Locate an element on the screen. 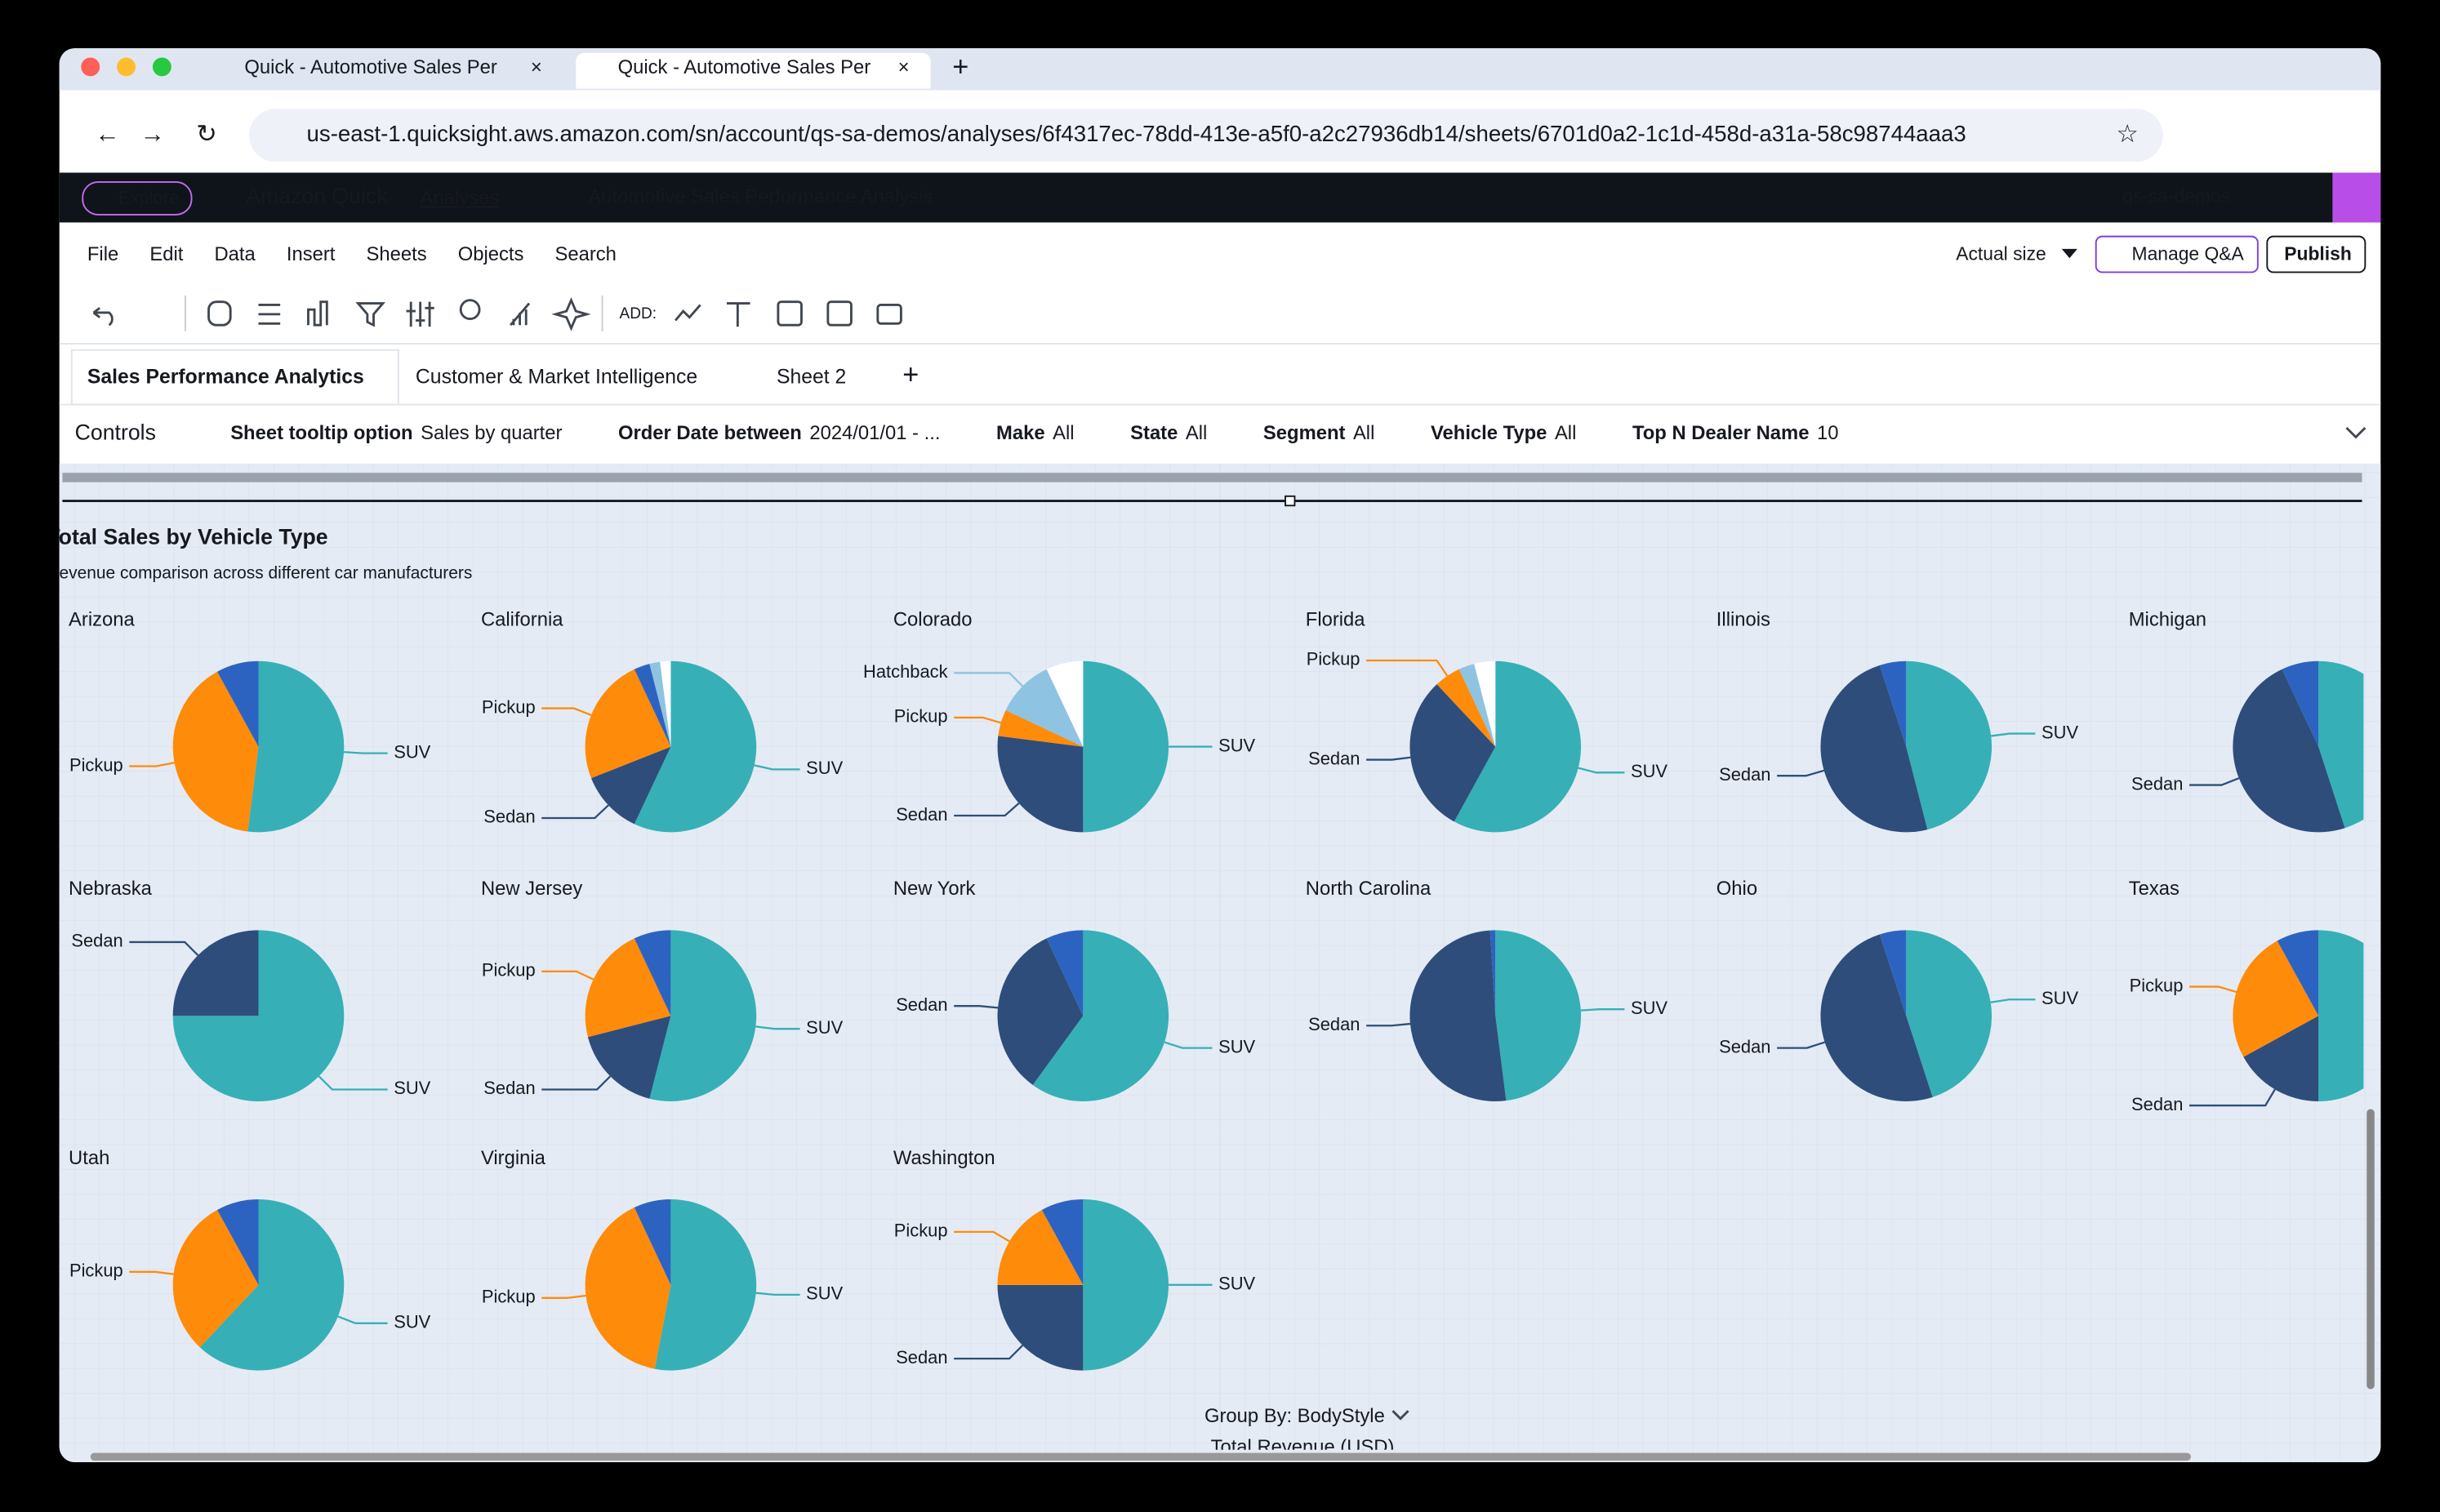  control-name: Make is located at coordinates (1021, 433).